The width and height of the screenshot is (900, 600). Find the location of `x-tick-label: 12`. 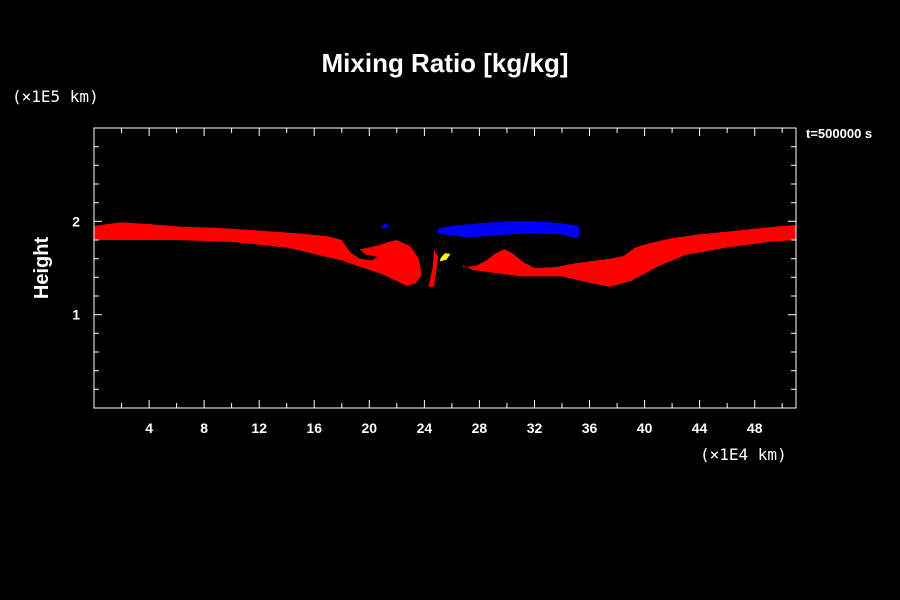

x-tick-label: 12 is located at coordinates (259, 428).